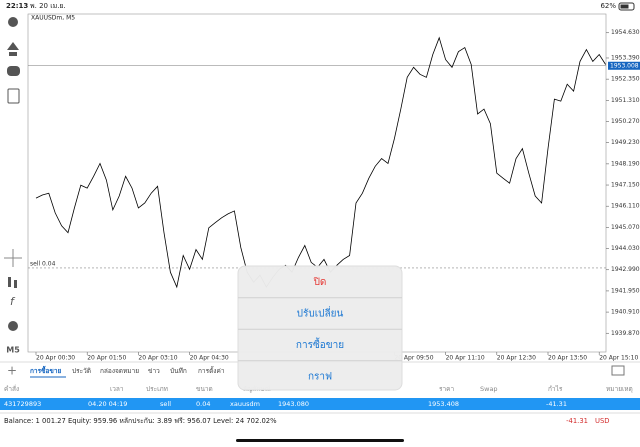  Describe the element at coordinates (157, 389) in the screenshot. I see `column-header: ประเภท` at that location.